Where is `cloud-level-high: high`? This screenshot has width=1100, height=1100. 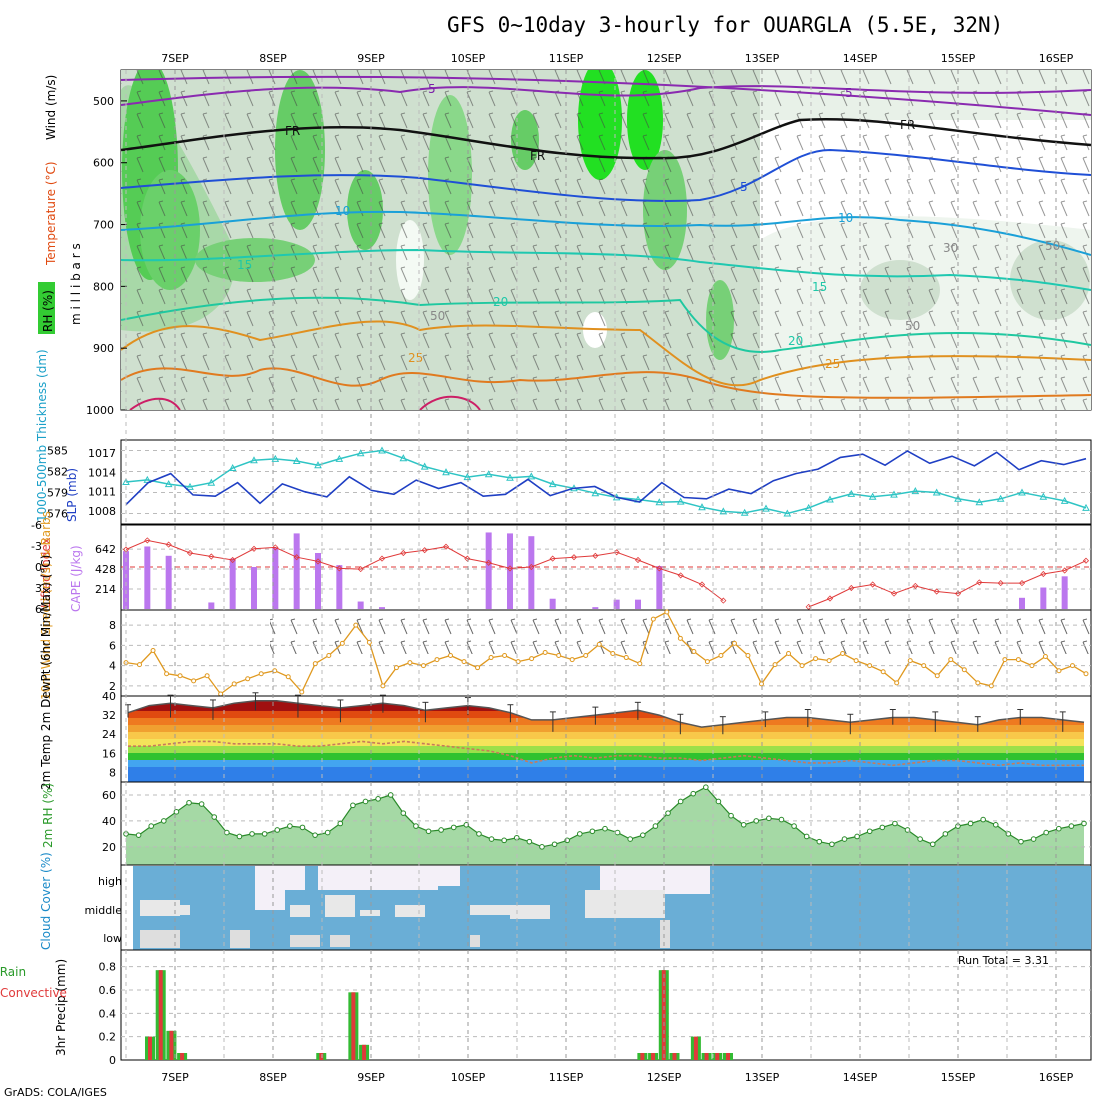
cloud-level-high: high is located at coordinates (110, 881).